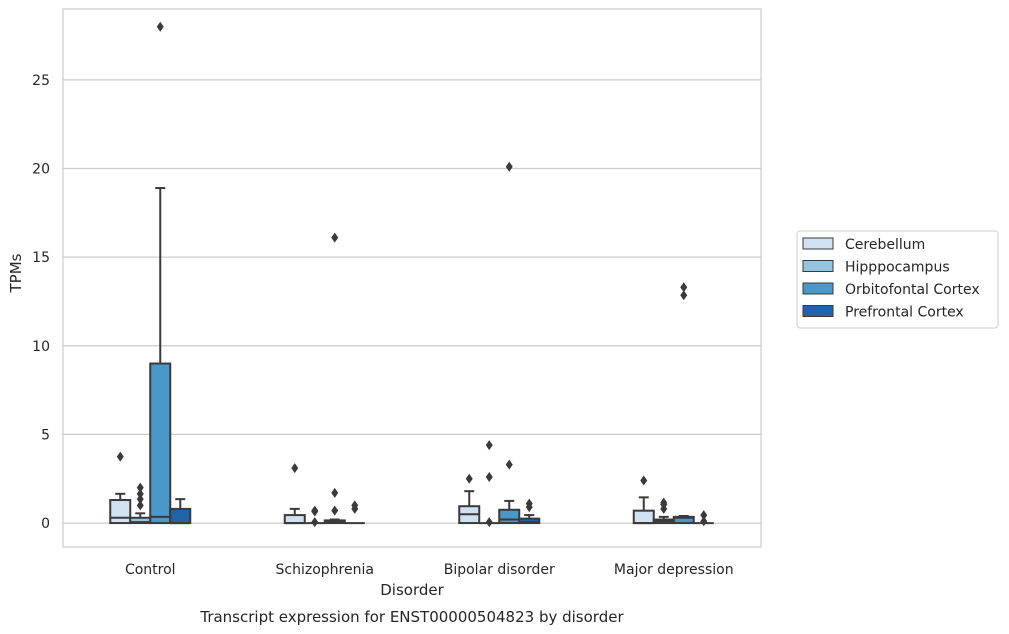  What do you see at coordinates (897, 268) in the screenshot?
I see `legend-label-1: Hipppocampus` at bounding box center [897, 268].